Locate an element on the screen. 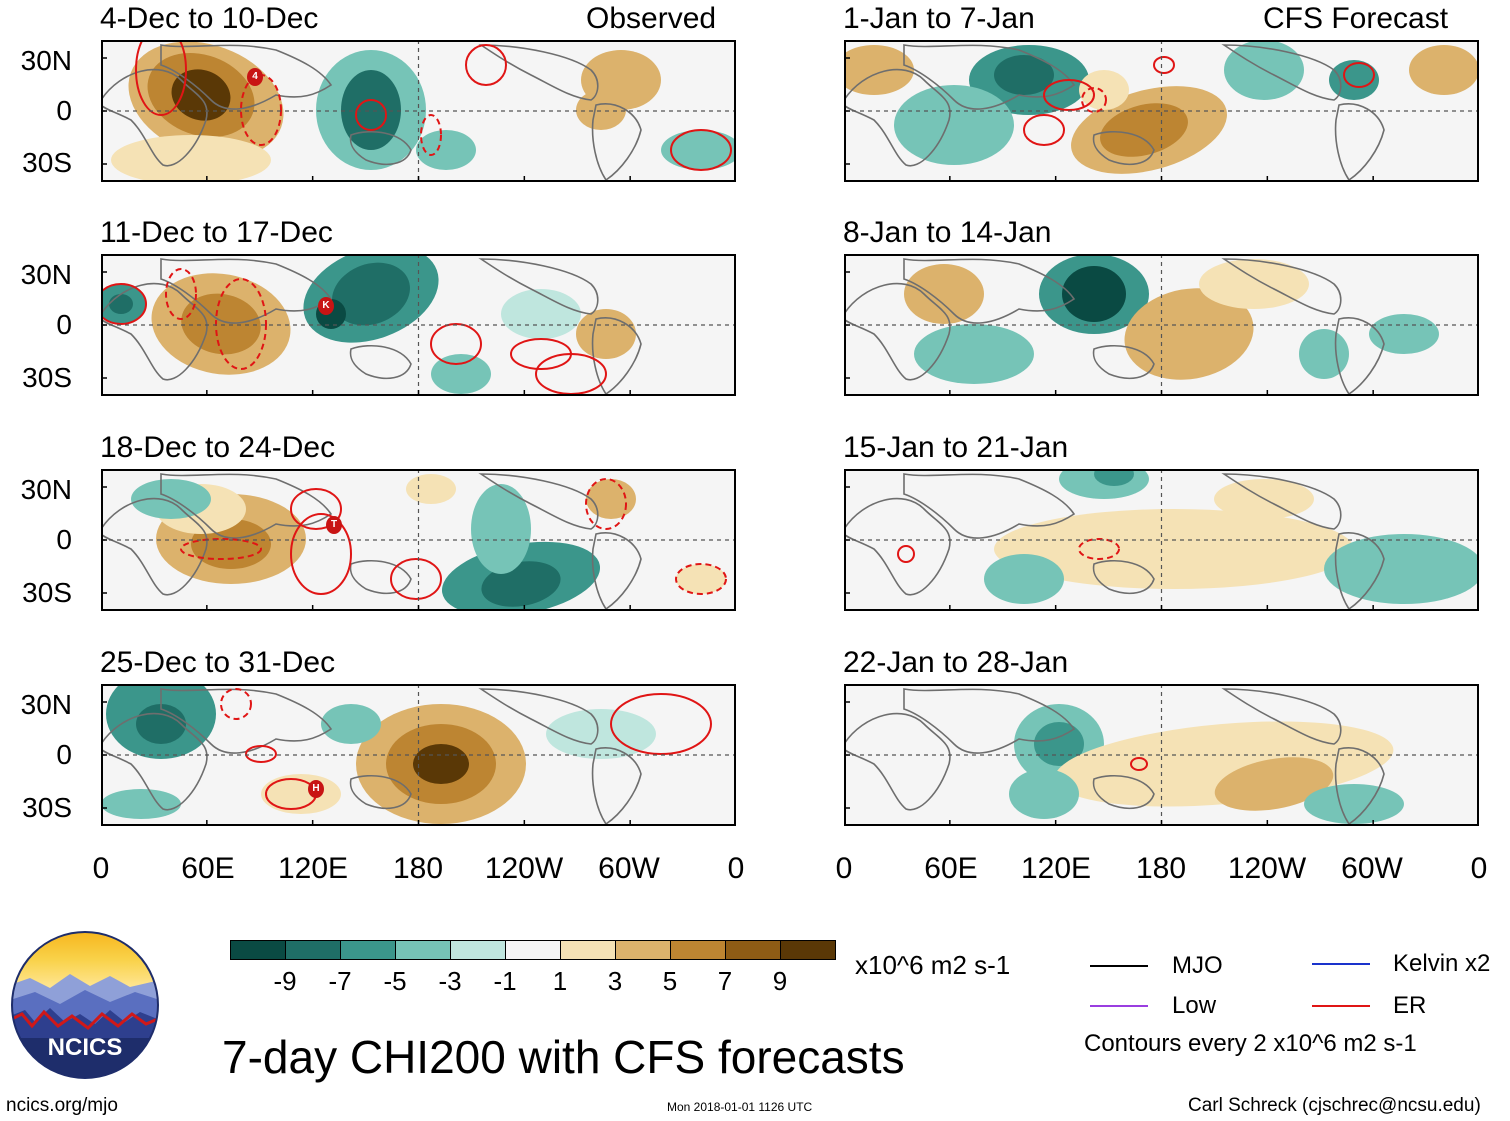 The width and height of the screenshot is (1510, 1121). legend-kelvin-line is located at coordinates (1341, 964).